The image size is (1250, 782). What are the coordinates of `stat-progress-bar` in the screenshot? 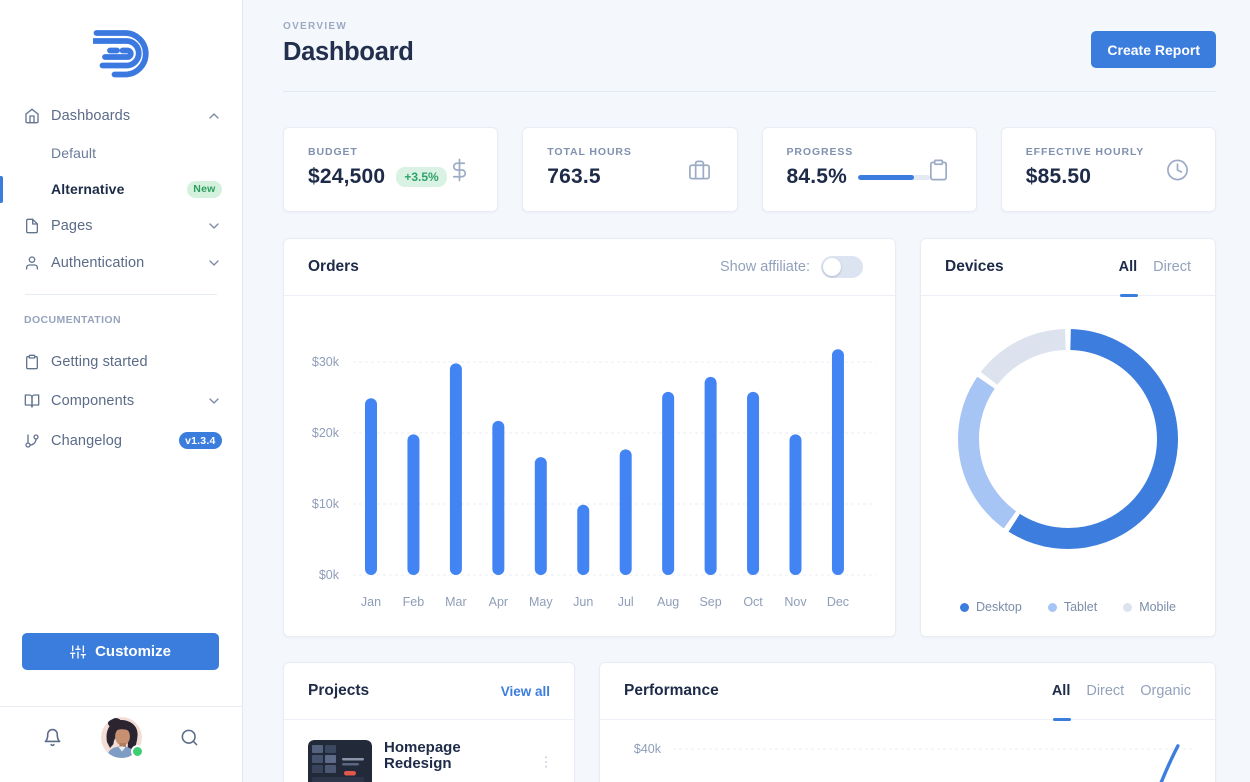 It's located at (894, 177).